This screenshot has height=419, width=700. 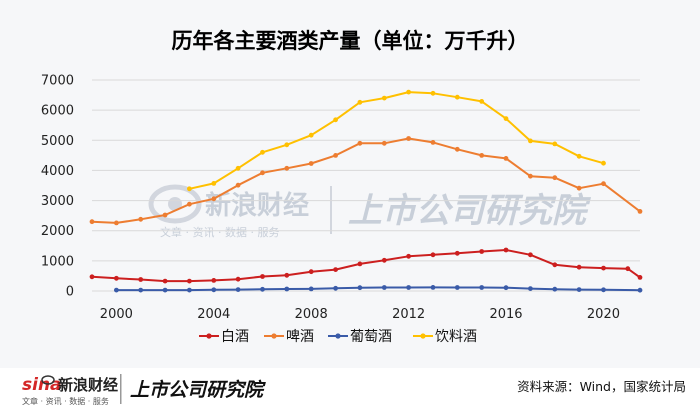 What do you see at coordinates (360, 314) in the screenshot?
I see `x-axis: 2000 2004 2008 2012 2016 2020` at bounding box center [360, 314].